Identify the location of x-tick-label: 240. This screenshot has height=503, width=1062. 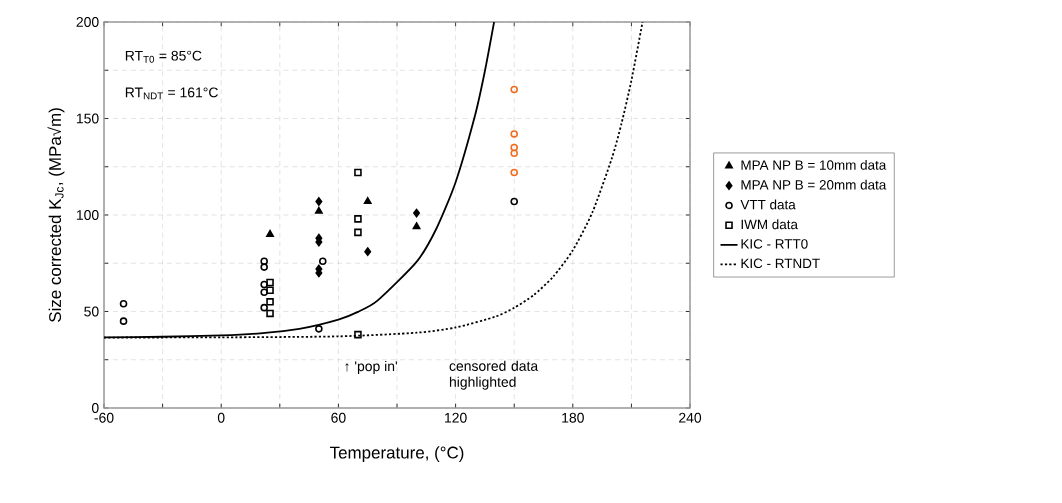
(690, 417).